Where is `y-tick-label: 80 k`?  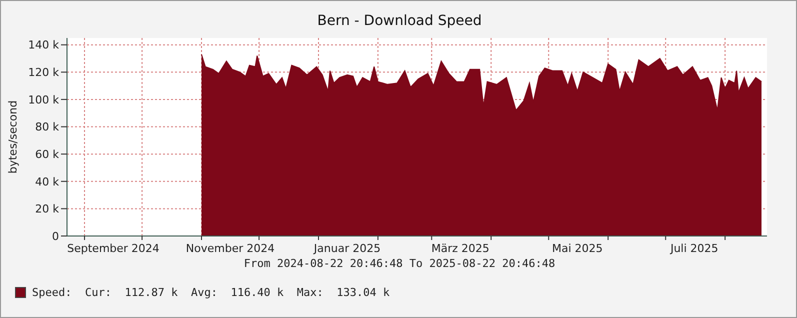 y-tick-label: 80 k is located at coordinates (47, 127).